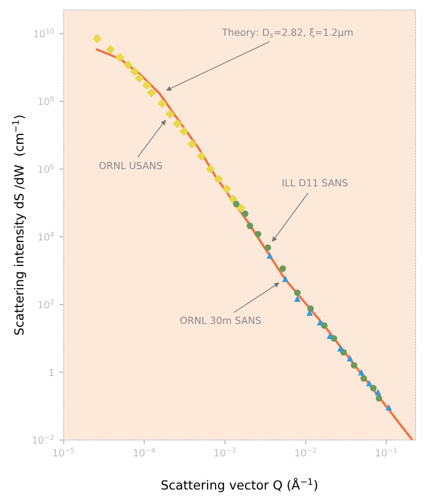  I want to click on x-tick-label: 10$^{−2}$, so click(305, 452).